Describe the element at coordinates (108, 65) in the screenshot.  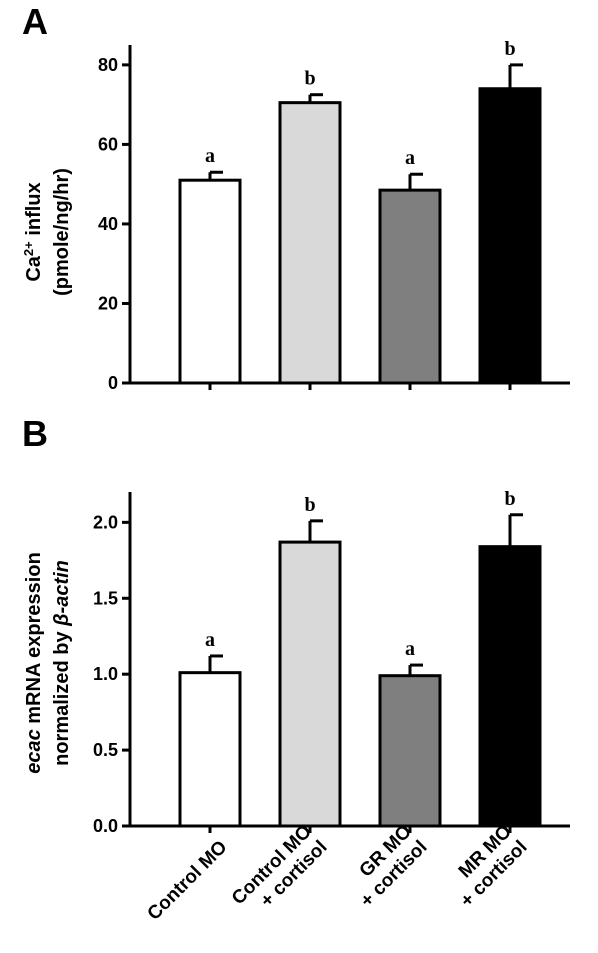
I see `panel-a-y-tick-label: 80` at that location.